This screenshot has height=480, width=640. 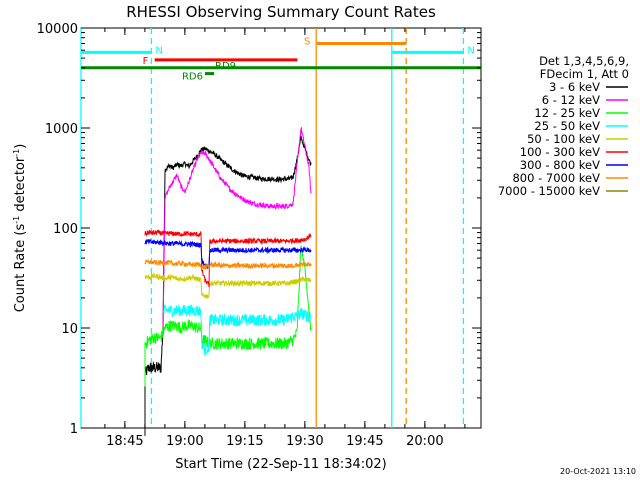 What do you see at coordinates (598, 471) in the screenshot?
I see `date-stamp: 20-Oct-2021 13:10` at bounding box center [598, 471].